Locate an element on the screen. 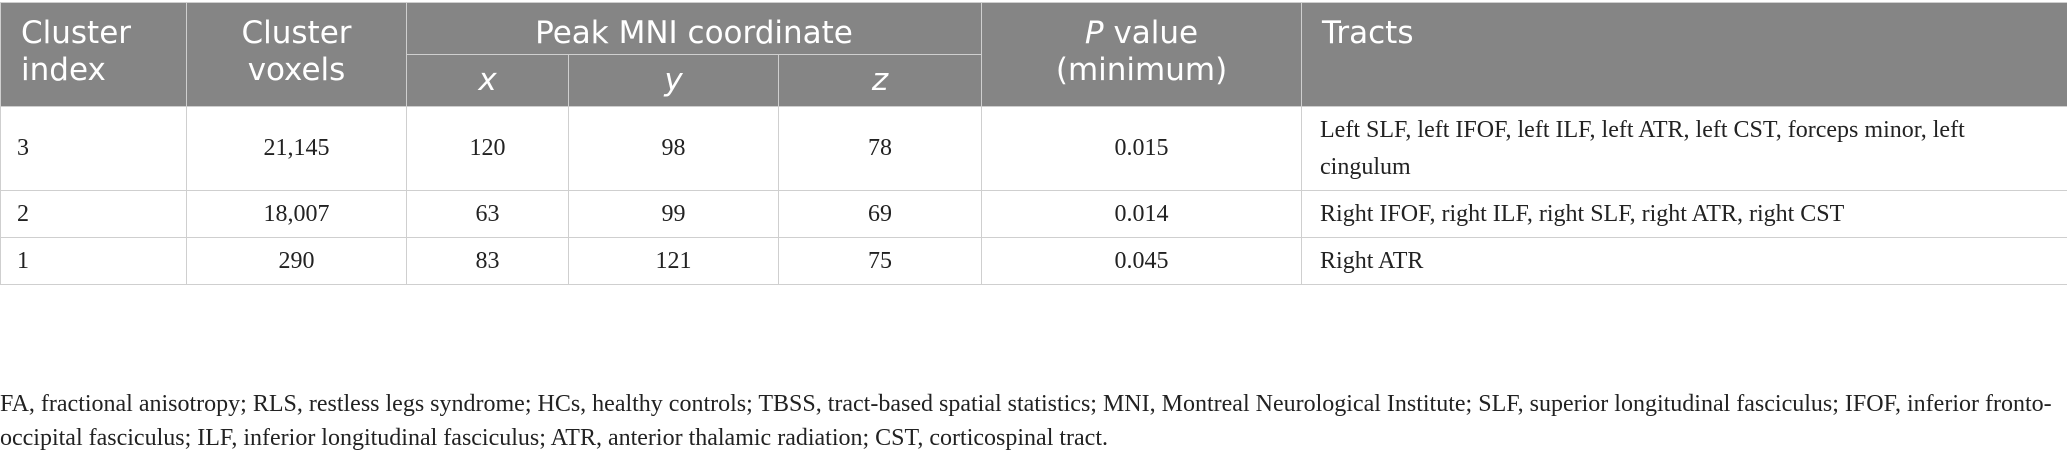 The image size is (2067, 465). header-subrow: x y z is located at coordinates (1034, 80).